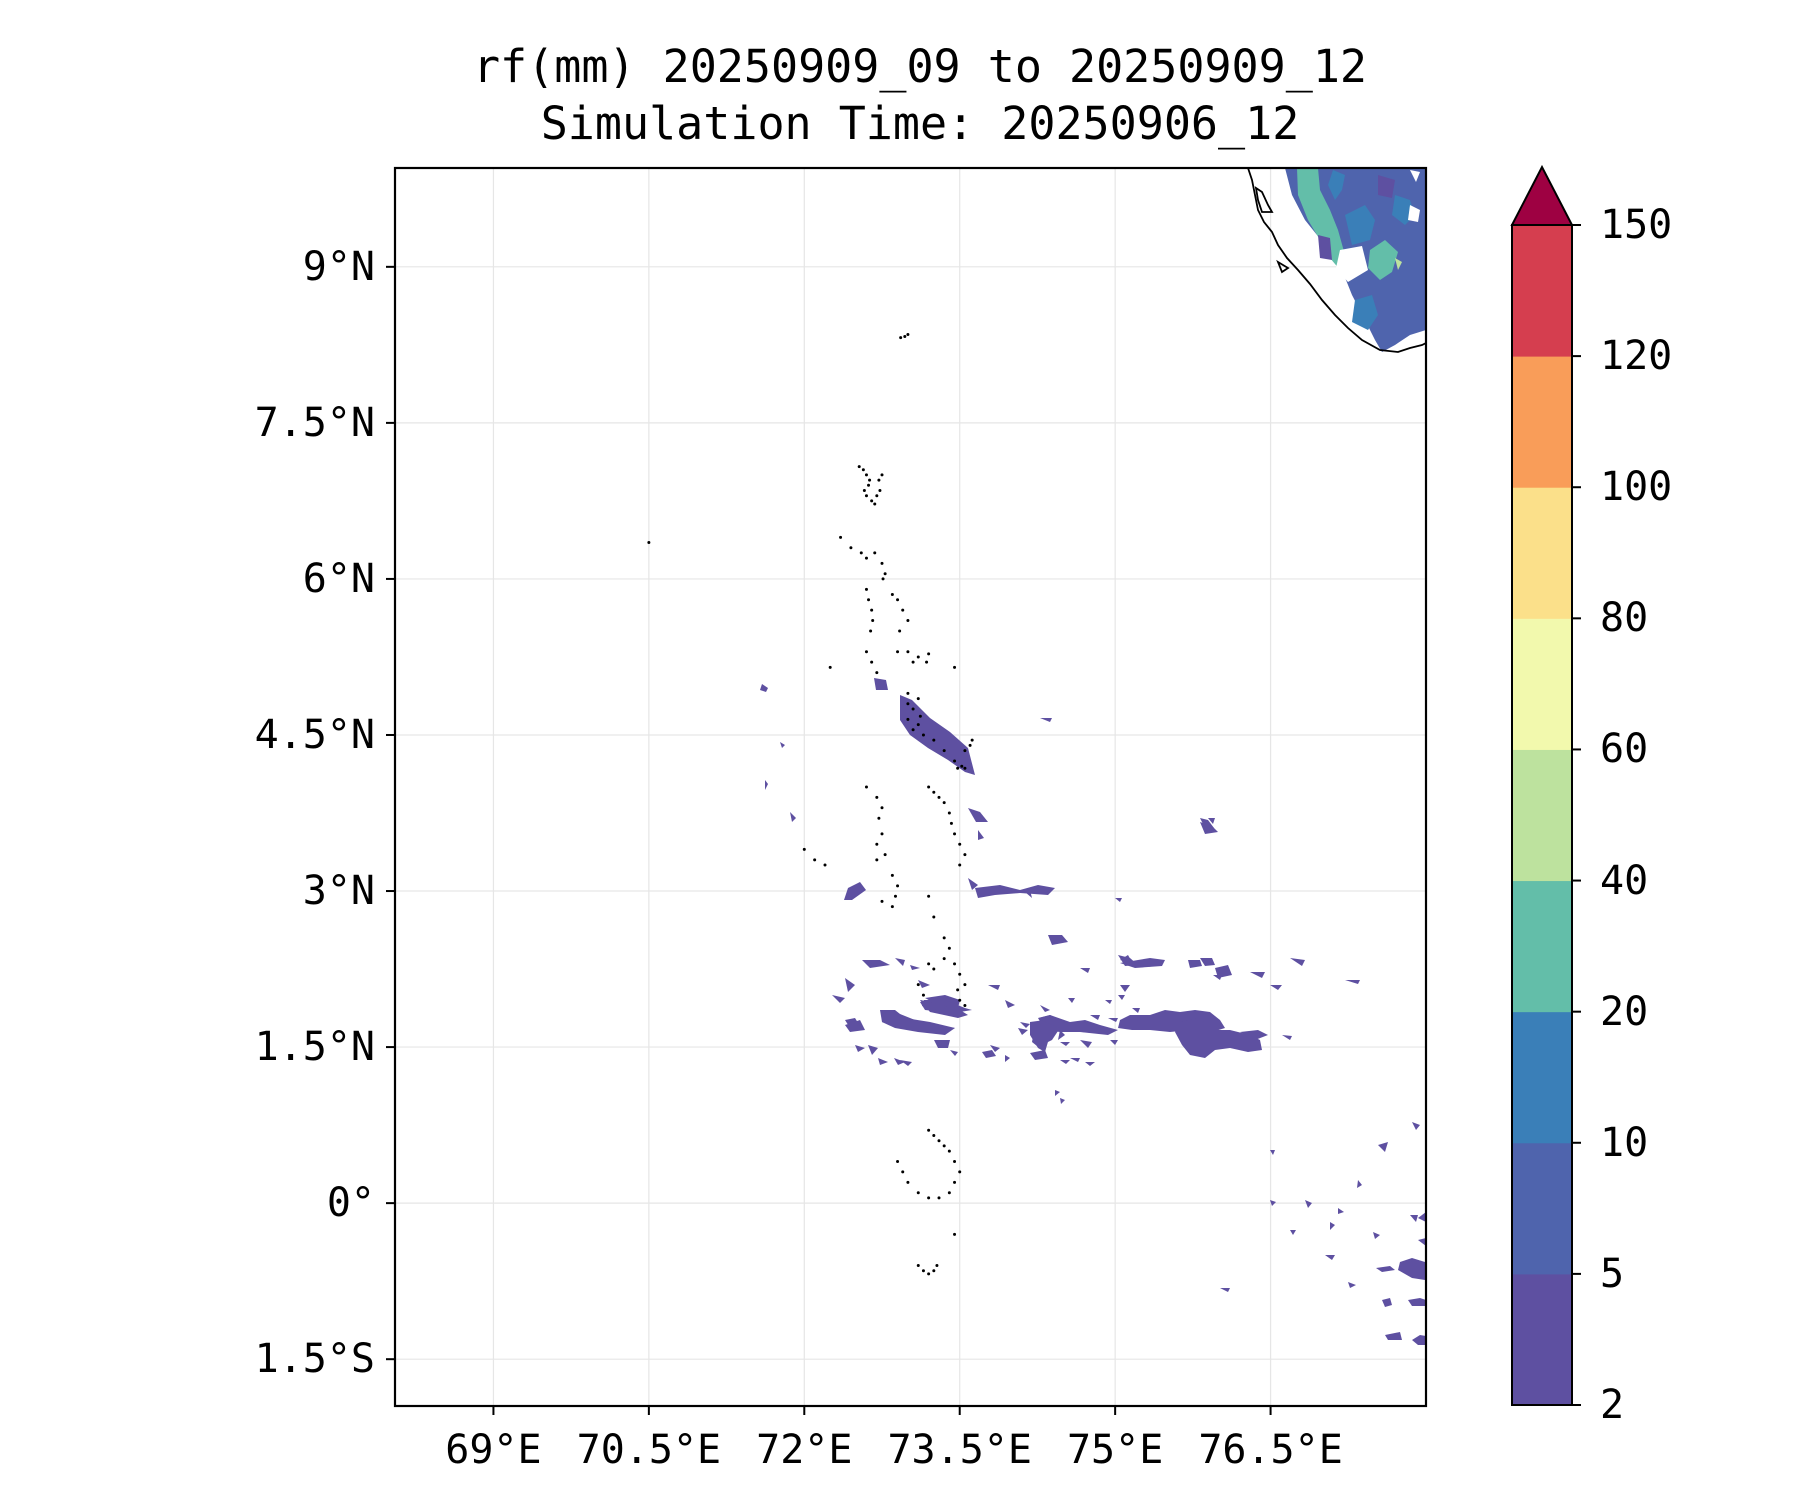  What do you see at coordinates (1270, 1450) in the screenshot?
I see `lon-tick-label: 76.5°E` at bounding box center [1270, 1450].